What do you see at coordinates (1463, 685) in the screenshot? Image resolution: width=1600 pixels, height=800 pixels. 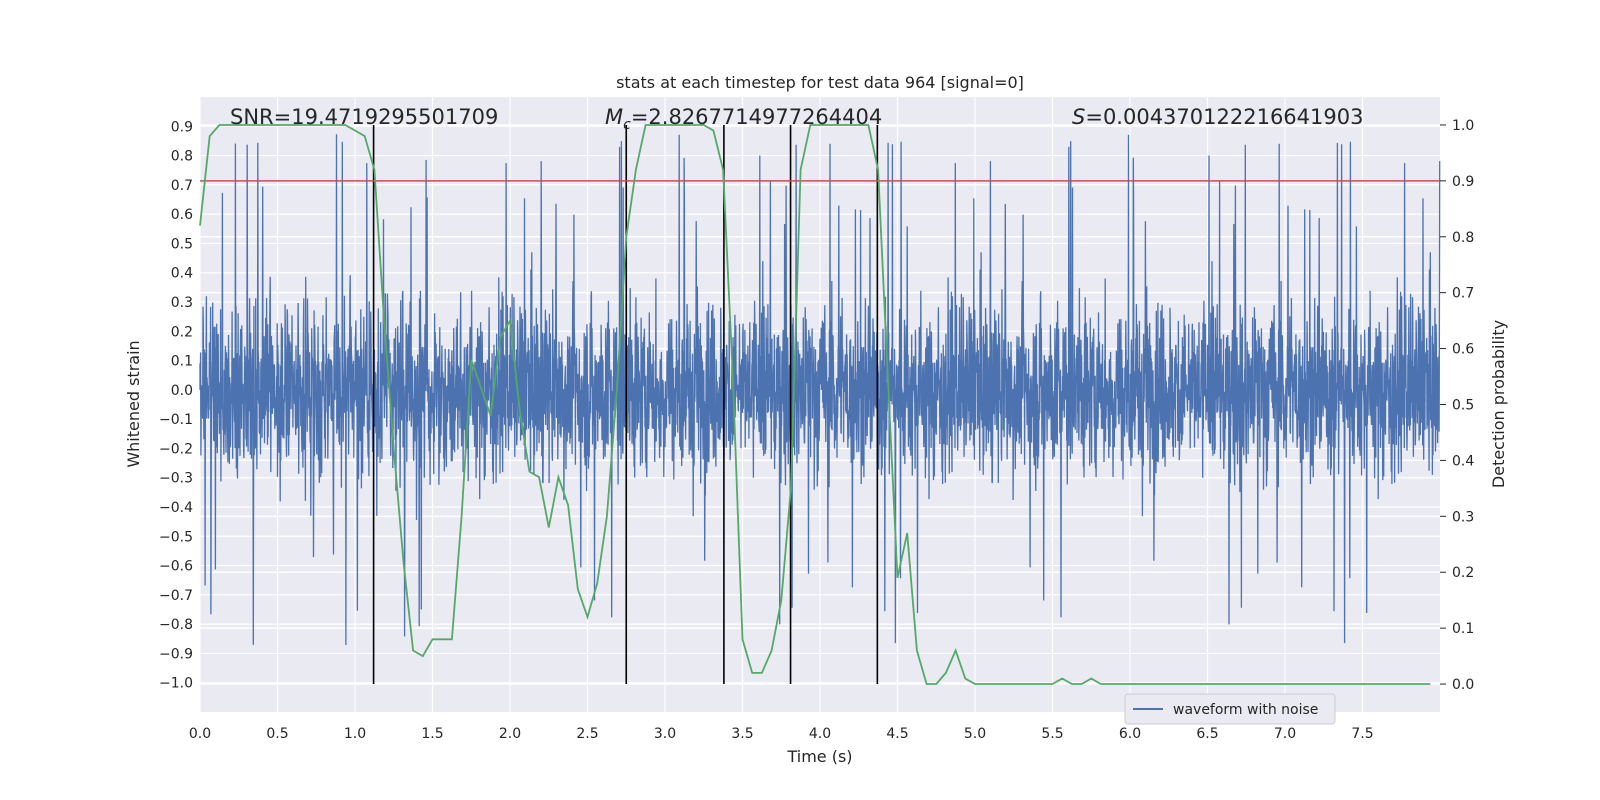 I see `y-right-tick-label: 0.0` at bounding box center [1463, 685].